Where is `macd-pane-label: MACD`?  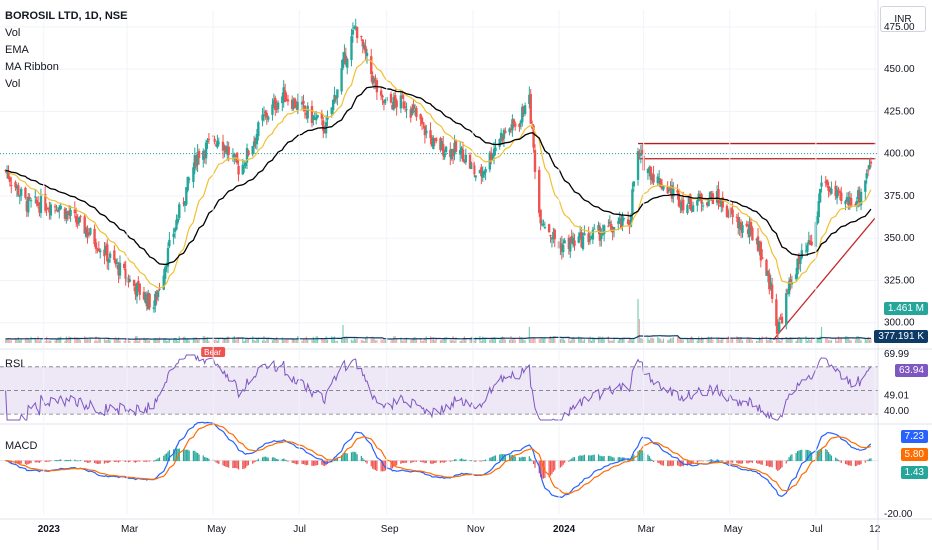
macd-pane-label: MACD is located at coordinates (21, 446).